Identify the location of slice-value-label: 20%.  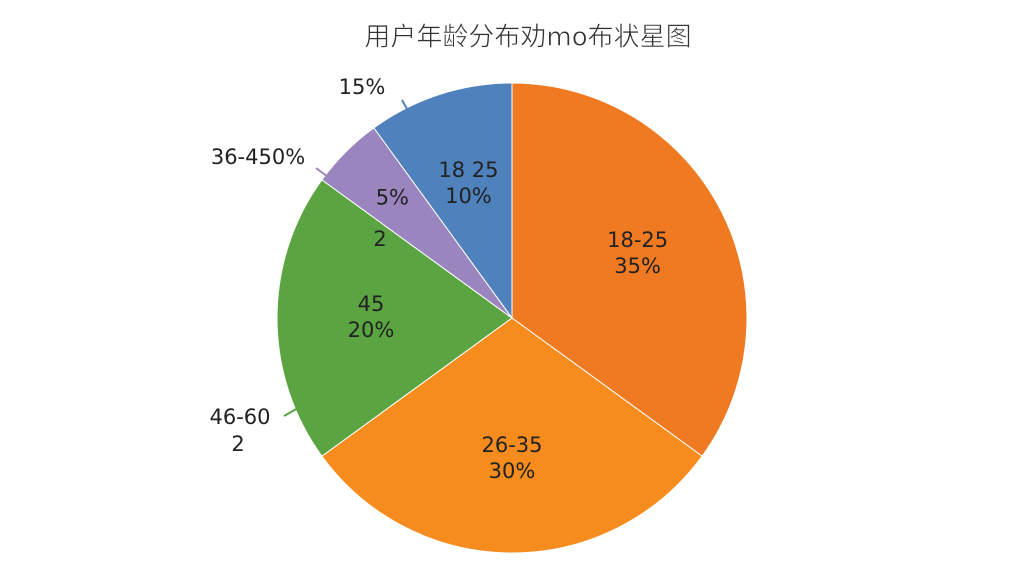
(371, 330).